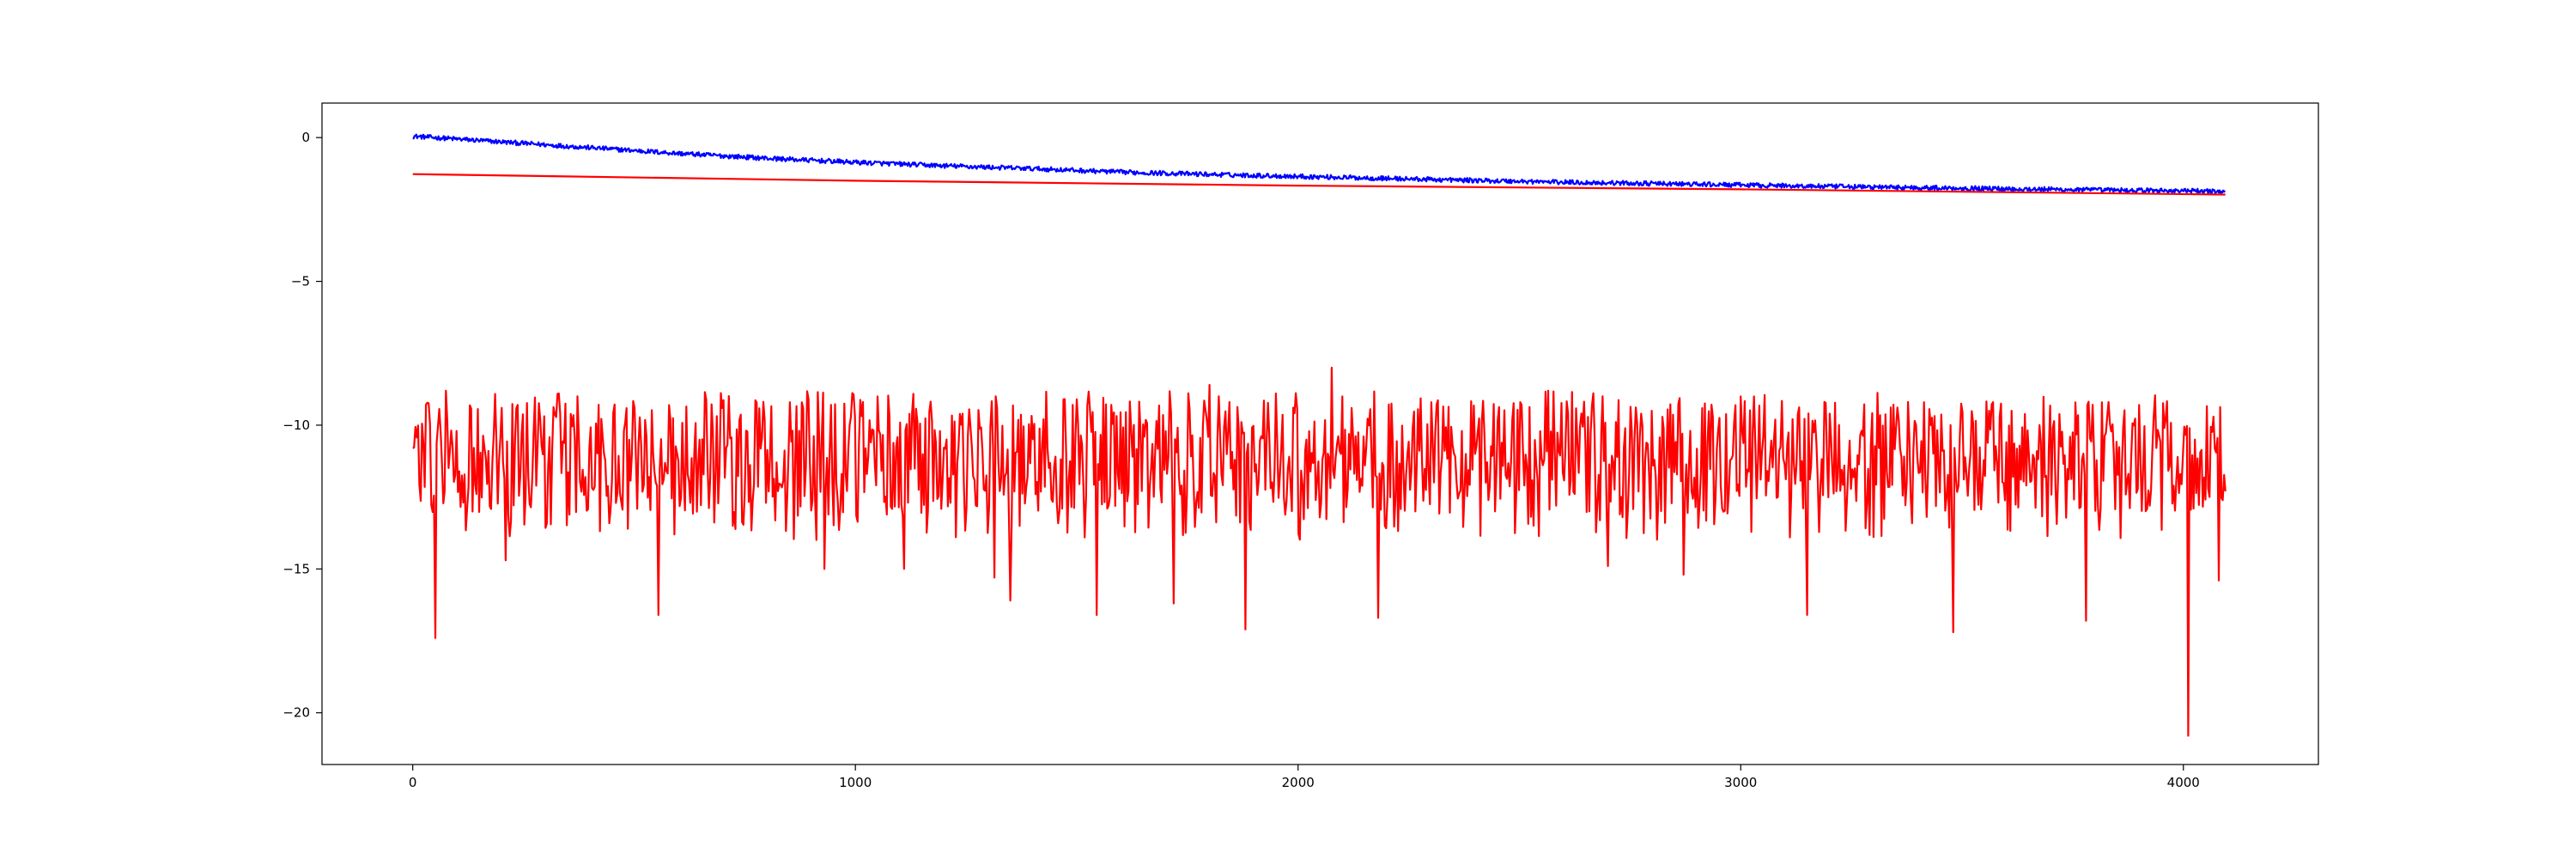 The height and width of the screenshot is (859, 2576). Describe the element at coordinates (296, 425) in the screenshot. I see `y-tick-label: −10` at that location.